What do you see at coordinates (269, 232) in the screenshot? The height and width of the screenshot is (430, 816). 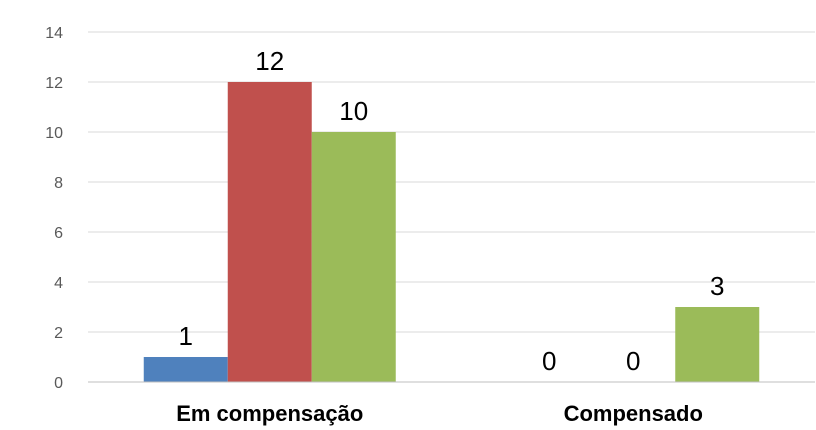 I see `bar-series1-cat0` at bounding box center [269, 232].